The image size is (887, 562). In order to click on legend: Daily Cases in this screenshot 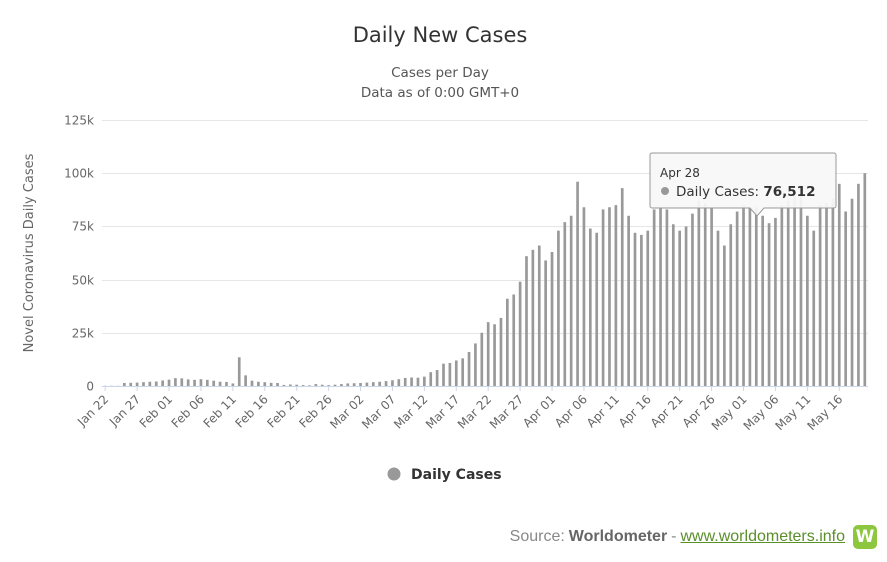, I will do `click(444, 475)`.